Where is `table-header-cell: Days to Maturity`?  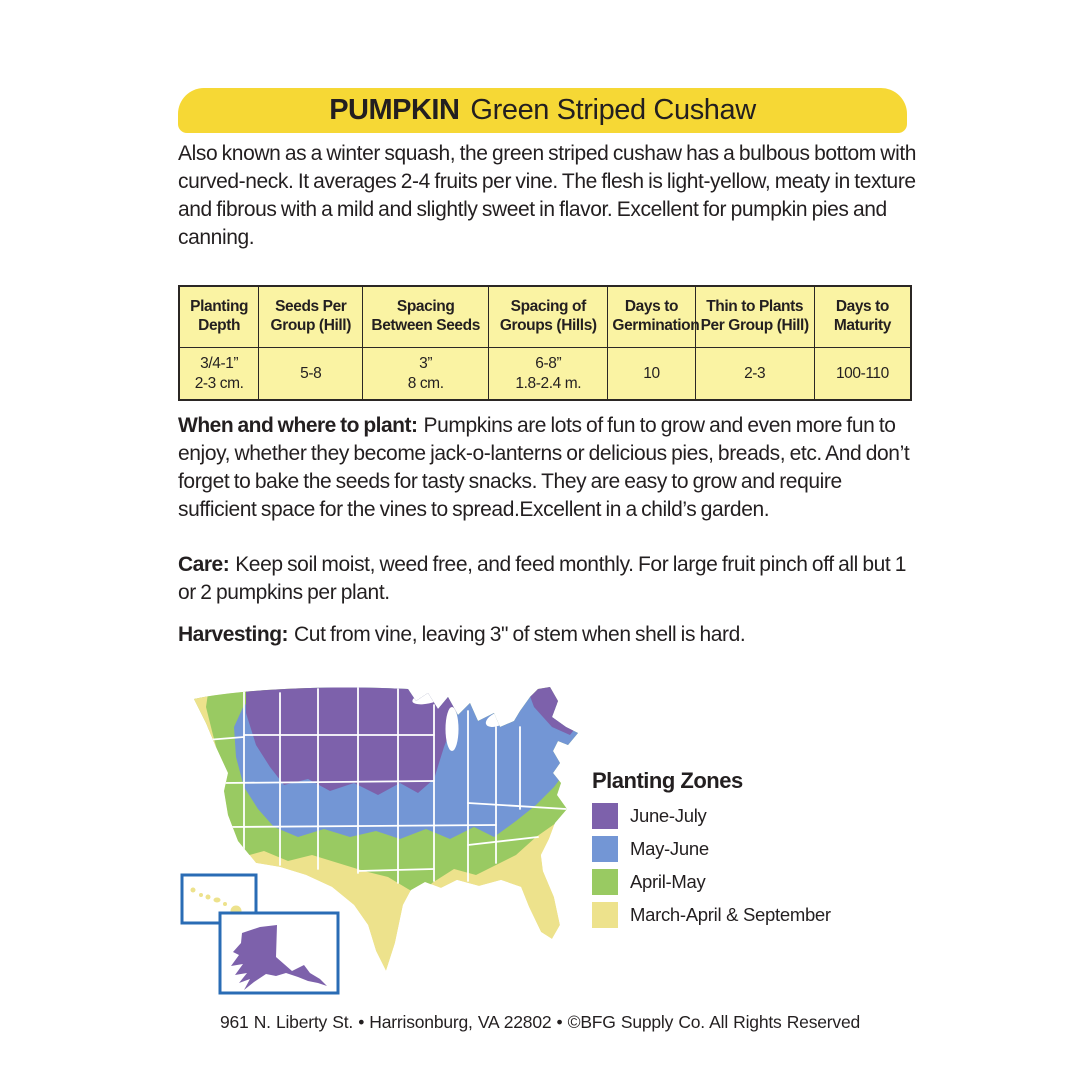 table-header-cell: Days to Maturity is located at coordinates (862, 316).